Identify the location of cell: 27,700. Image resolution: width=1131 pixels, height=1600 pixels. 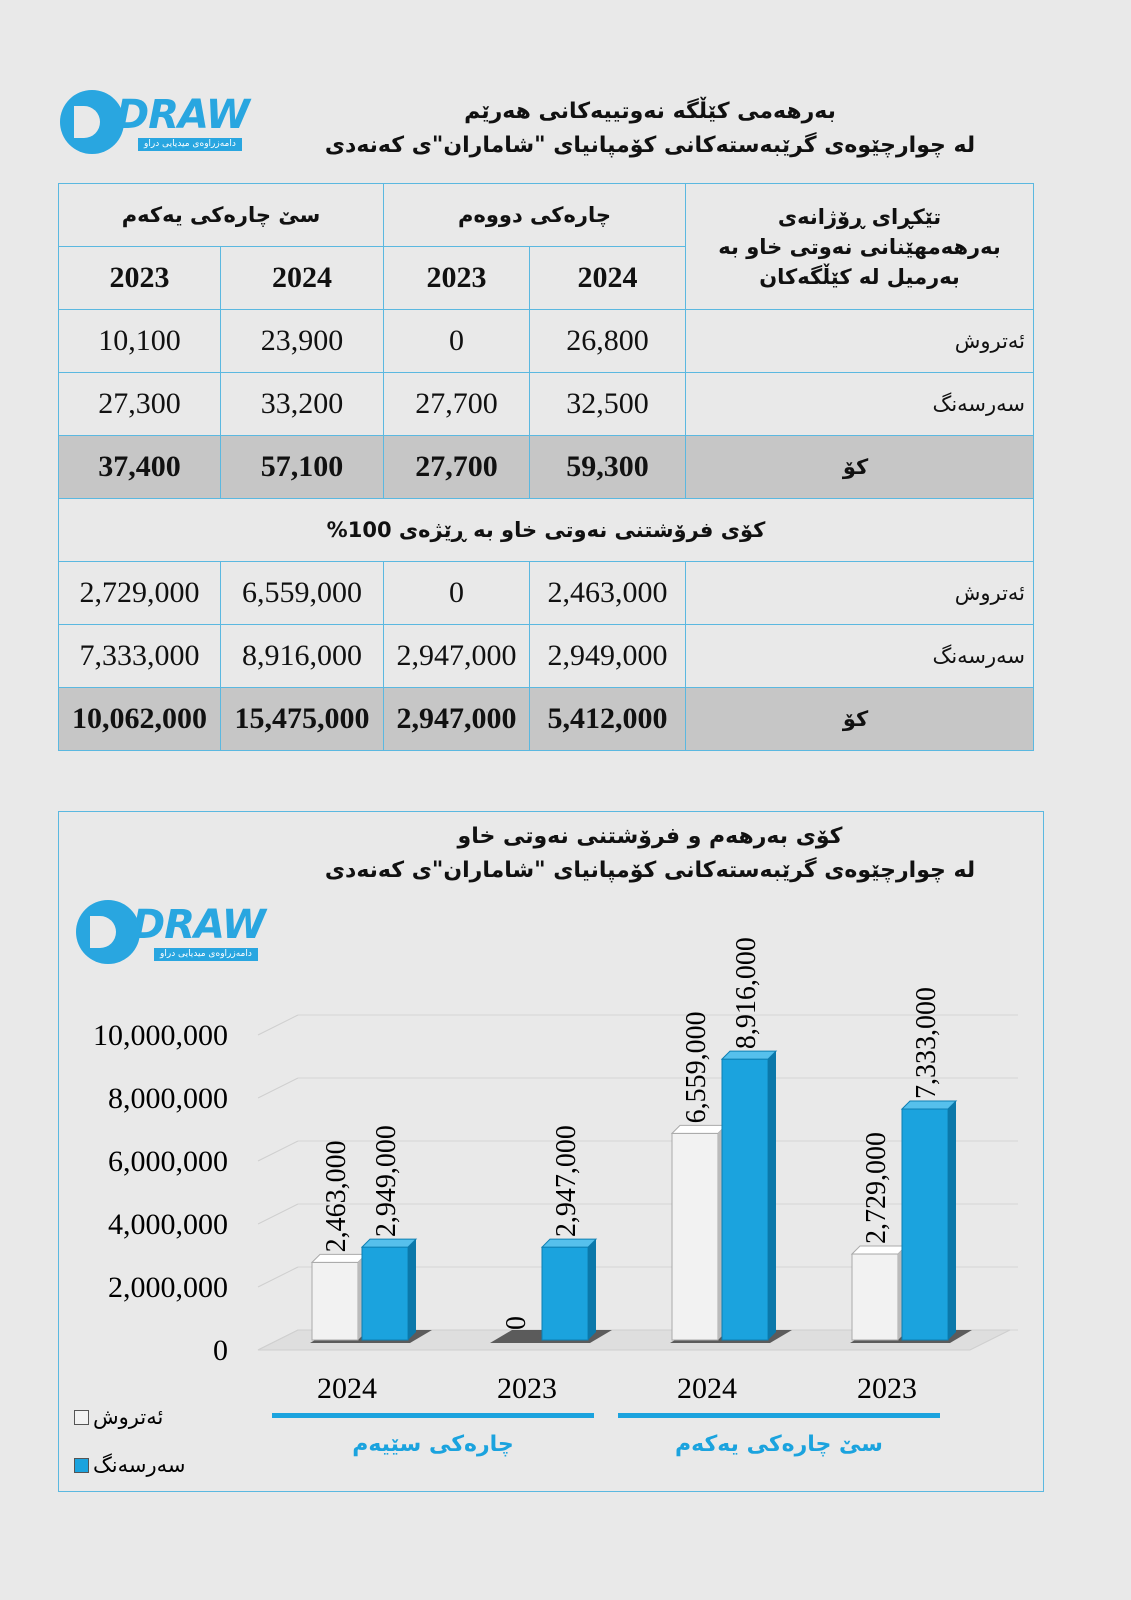
(457, 404).